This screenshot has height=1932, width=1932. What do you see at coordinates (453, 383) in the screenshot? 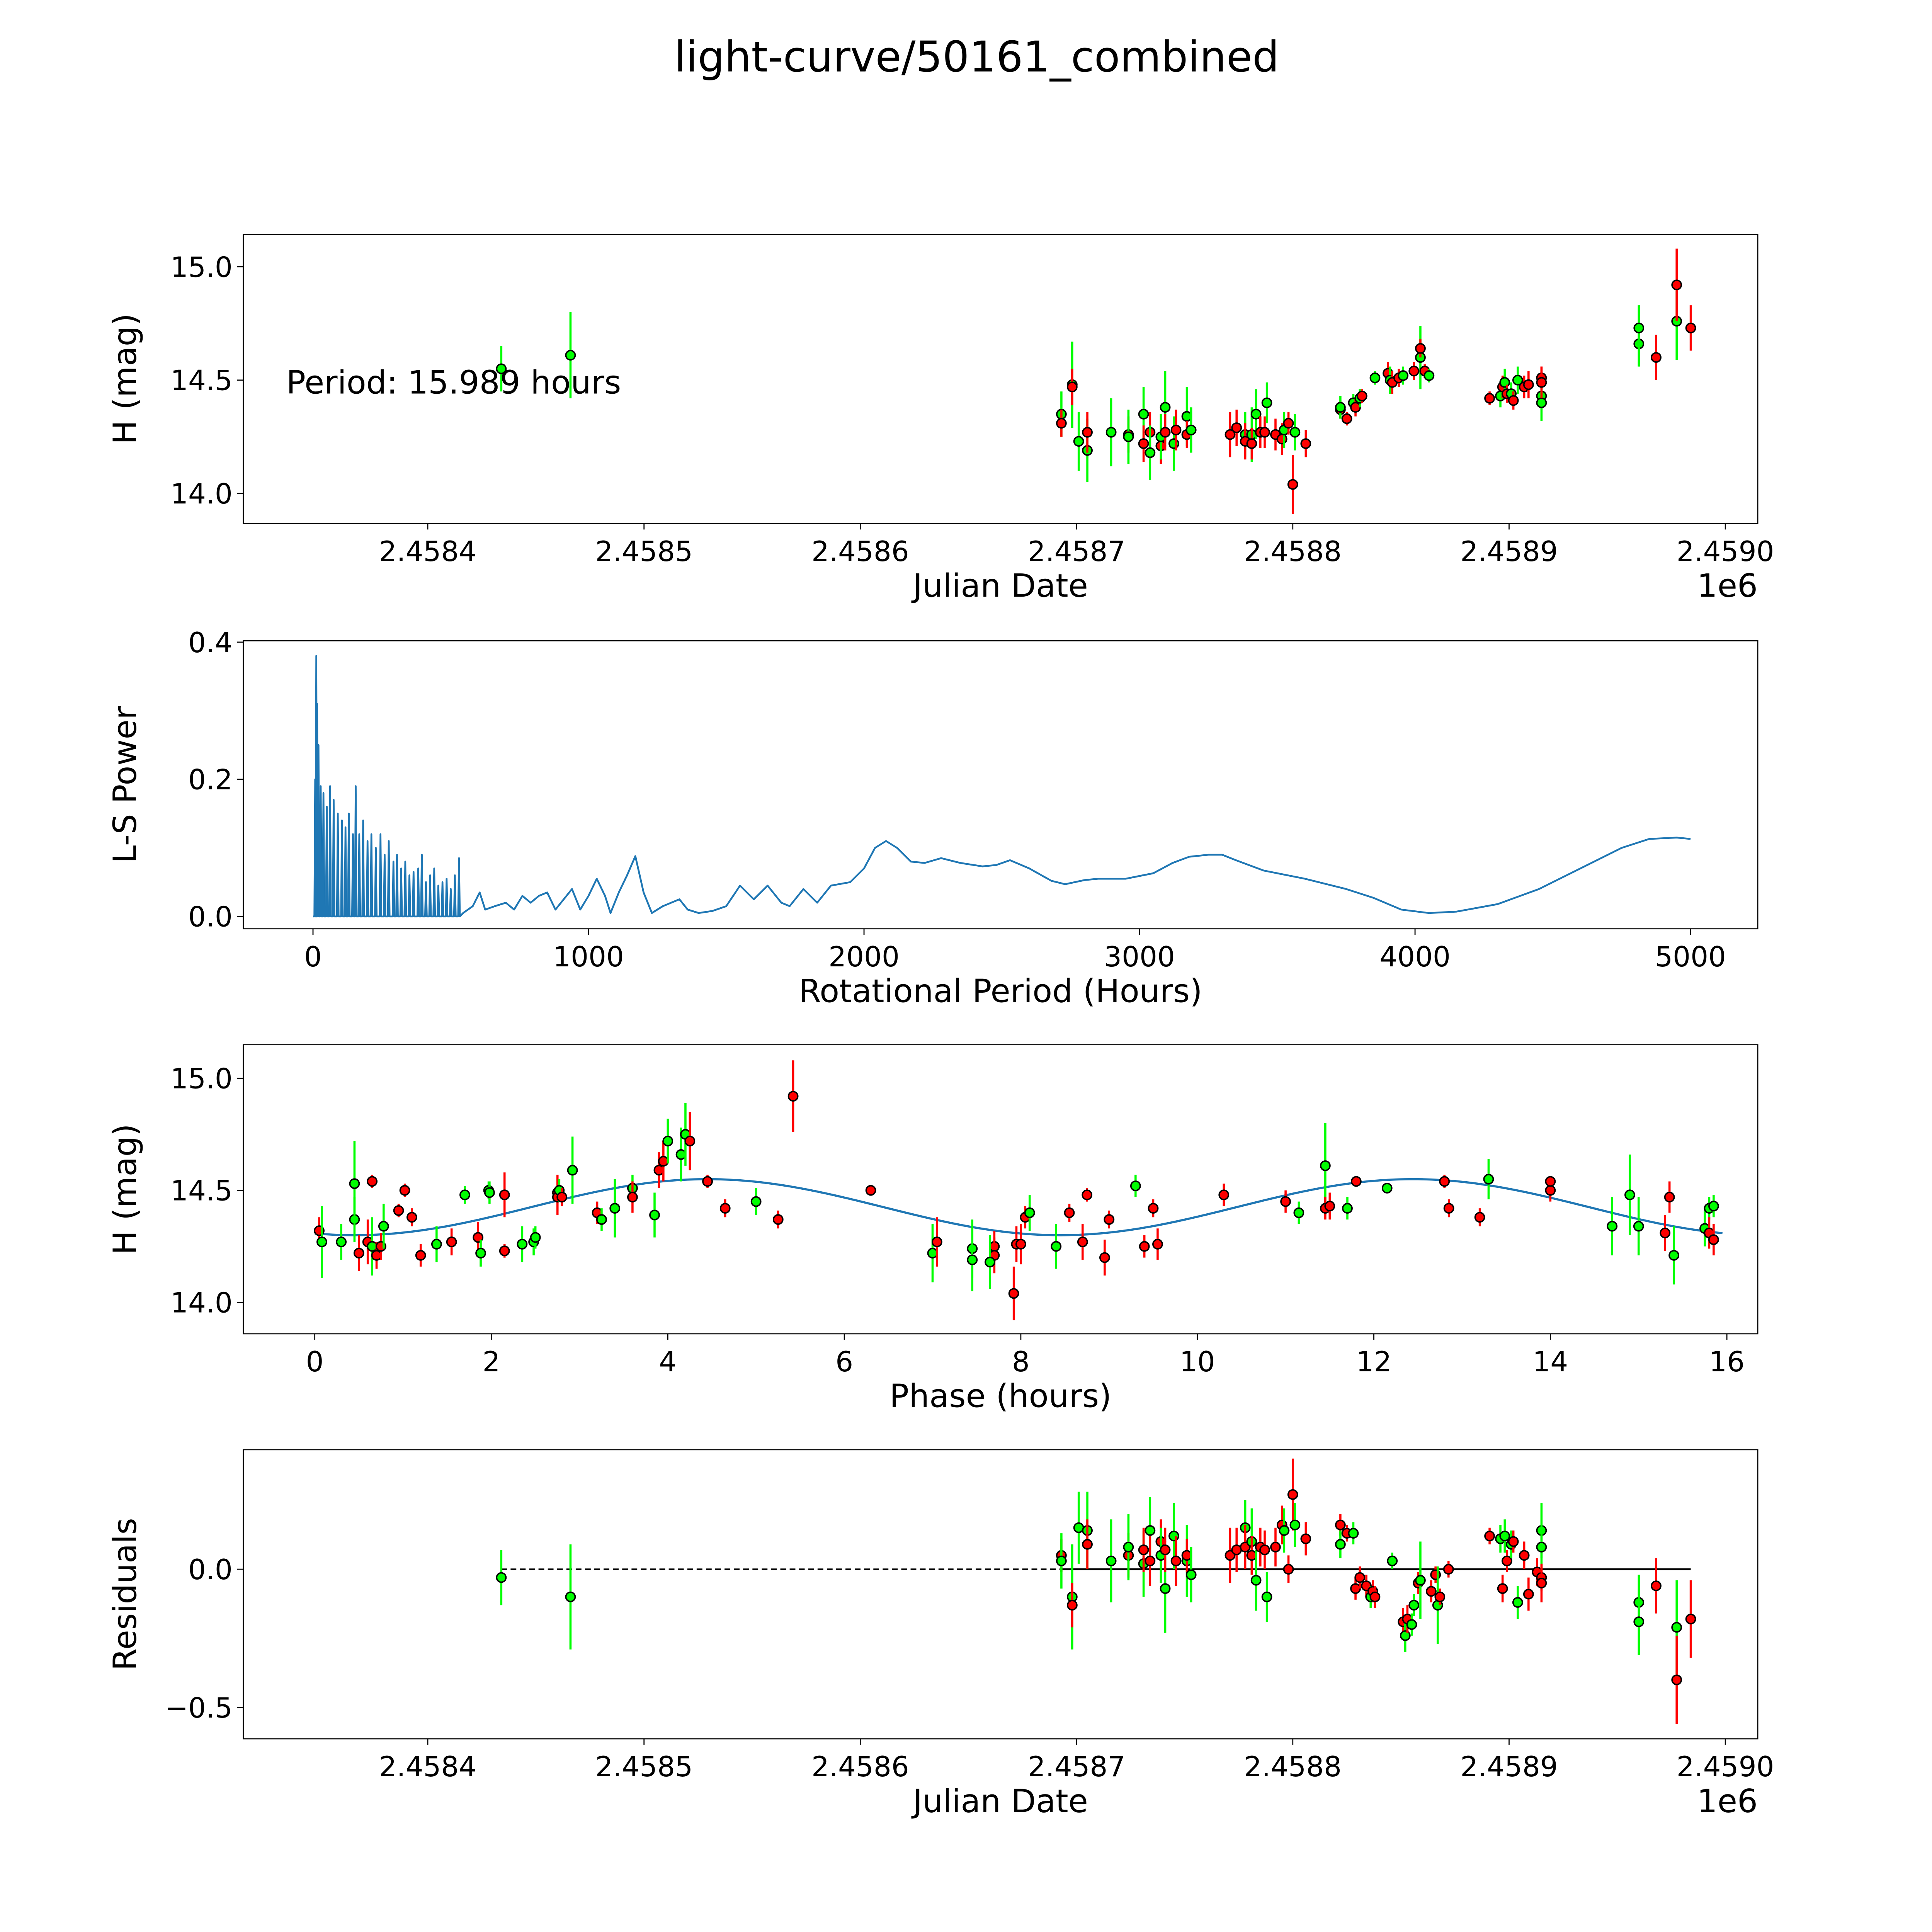
I see `period-annotation: Period: 15.989 hours` at bounding box center [453, 383].